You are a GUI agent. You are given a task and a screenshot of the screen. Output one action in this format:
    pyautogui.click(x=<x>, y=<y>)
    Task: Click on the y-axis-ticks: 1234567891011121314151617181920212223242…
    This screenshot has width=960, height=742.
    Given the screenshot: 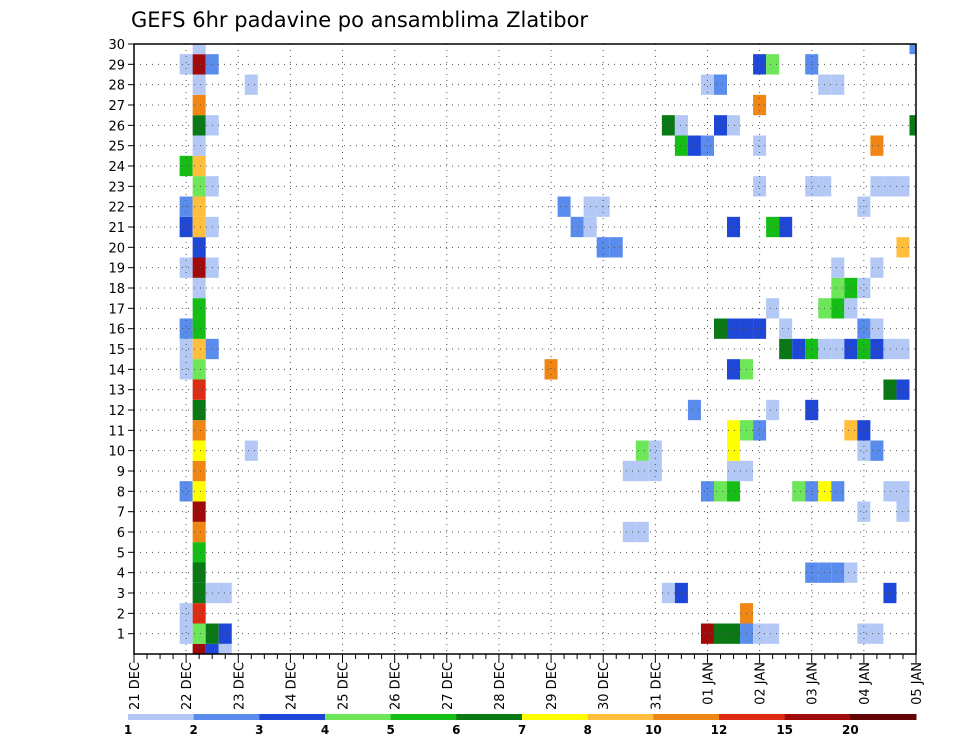 What is the action you would take?
    pyautogui.click(x=121, y=340)
    